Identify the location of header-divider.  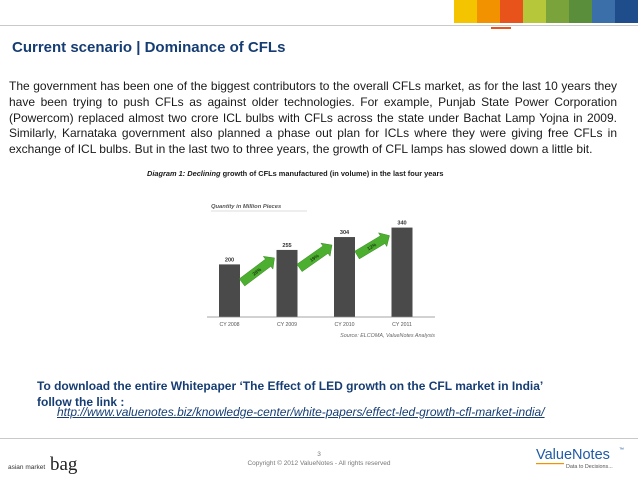
(319, 25).